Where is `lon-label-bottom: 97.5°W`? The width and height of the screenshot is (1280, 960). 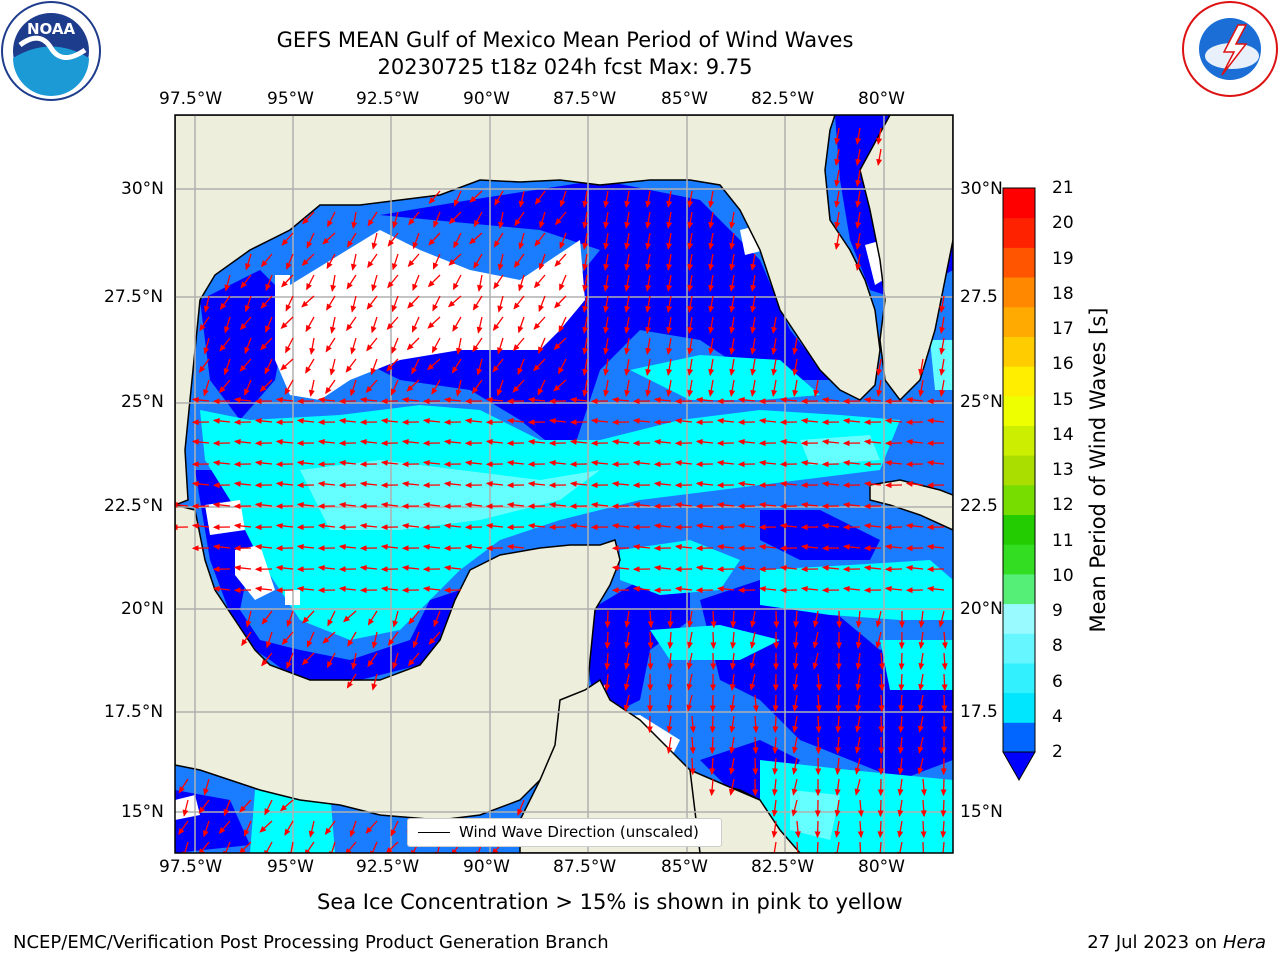
lon-label-bottom: 97.5°W is located at coordinates (191, 867).